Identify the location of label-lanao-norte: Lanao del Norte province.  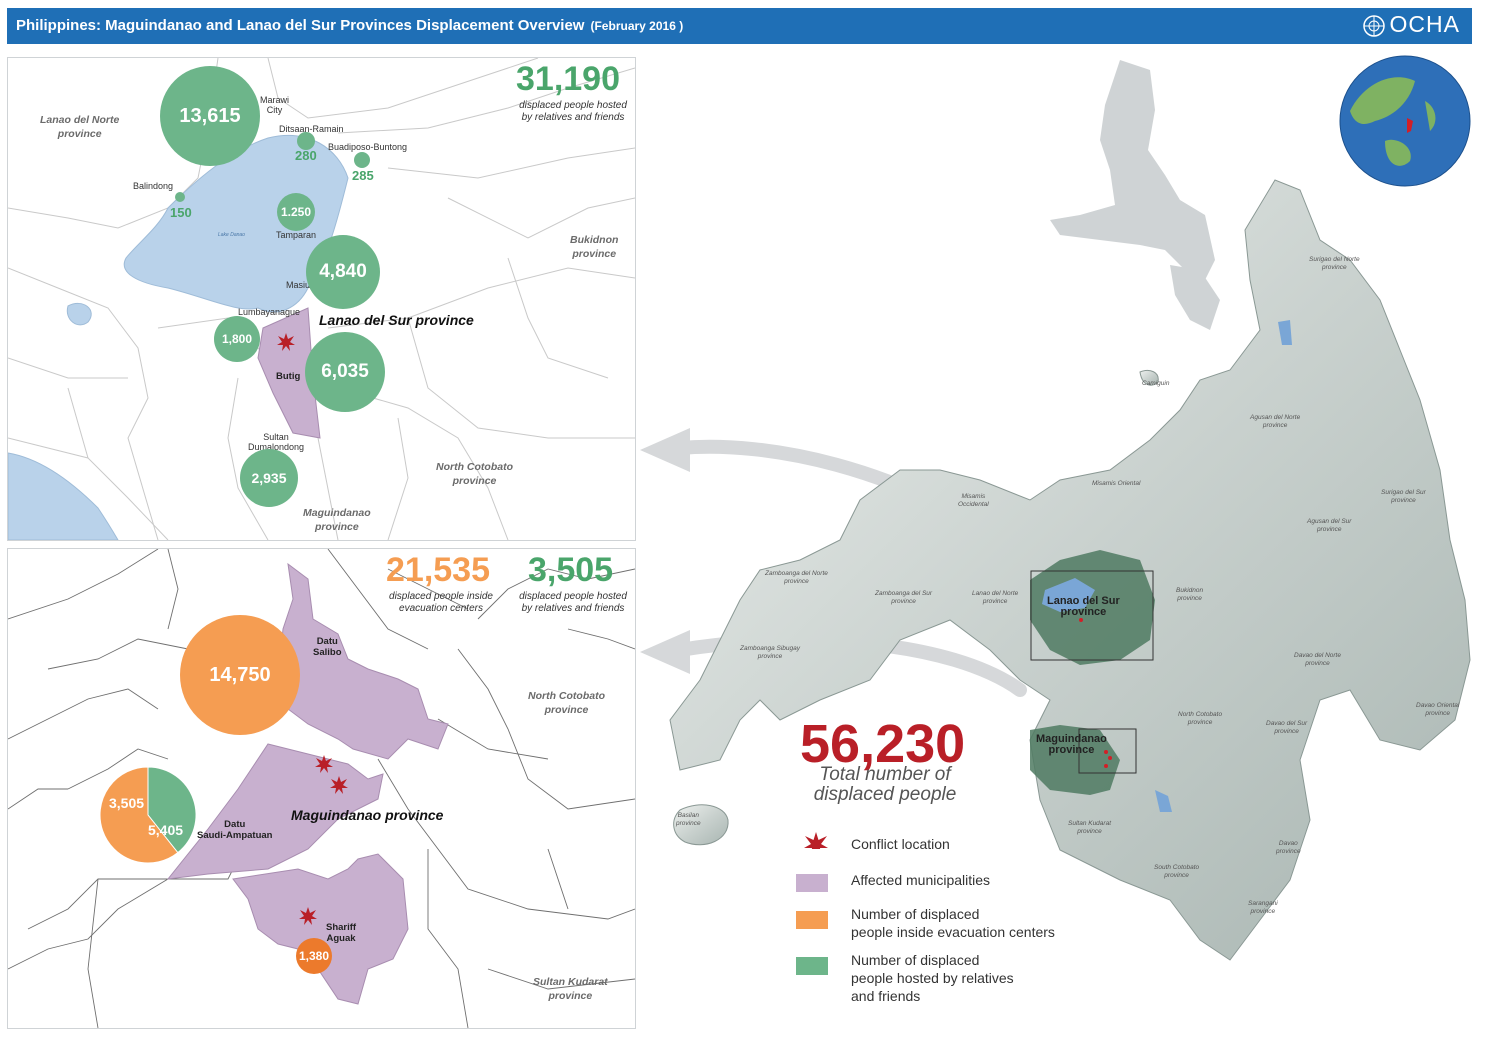
(995, 598).